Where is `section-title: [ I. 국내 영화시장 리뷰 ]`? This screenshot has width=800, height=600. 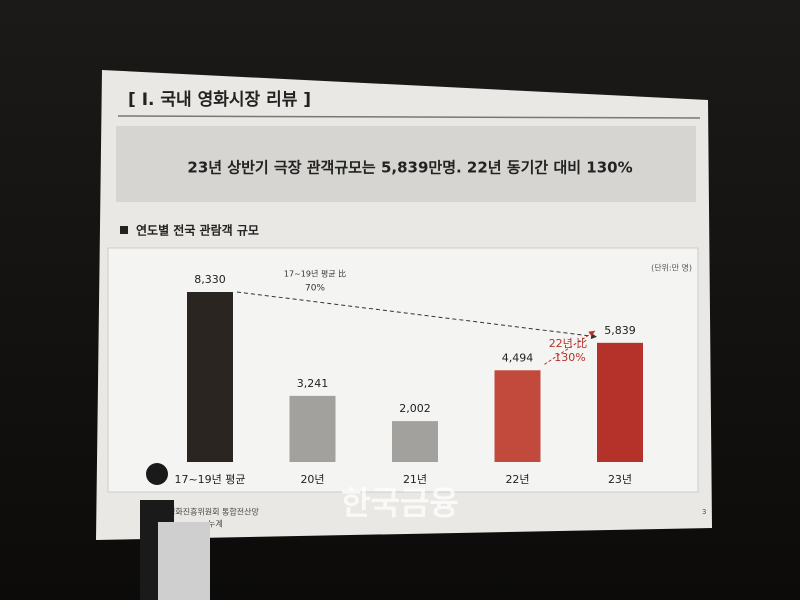 section-title: [ I. 국내 영화시장 리뷰 ] is located at coordinates (219, 100).